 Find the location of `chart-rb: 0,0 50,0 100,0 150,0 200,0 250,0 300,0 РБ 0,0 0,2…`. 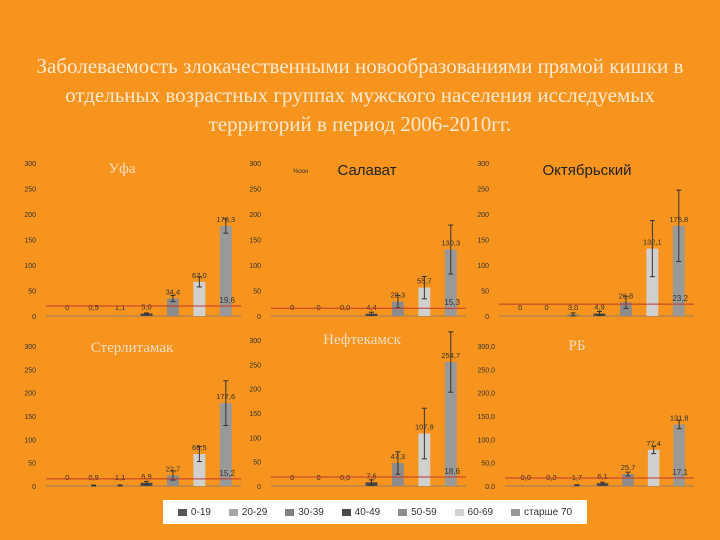

chart-rb: 0,0 50,0 100,0 150,0 200,0 250,0 300,0 РБ 0,0 0,2… is located at coordinates (587, 417).